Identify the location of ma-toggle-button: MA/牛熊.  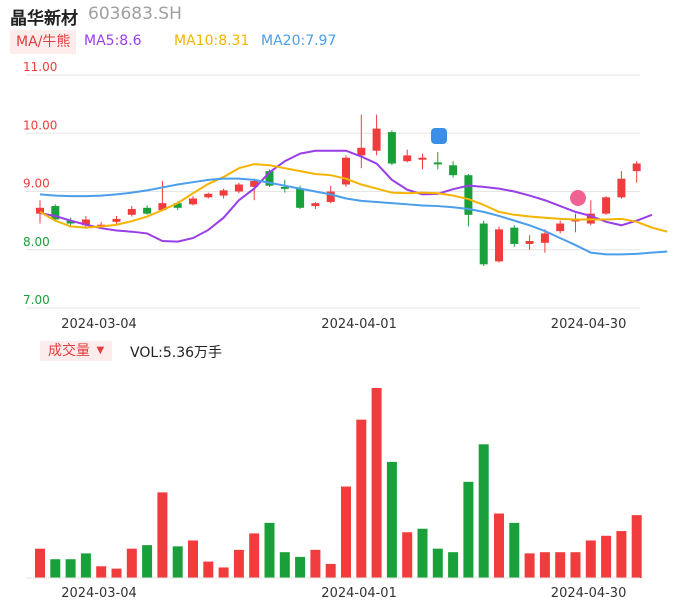
(43, 42).